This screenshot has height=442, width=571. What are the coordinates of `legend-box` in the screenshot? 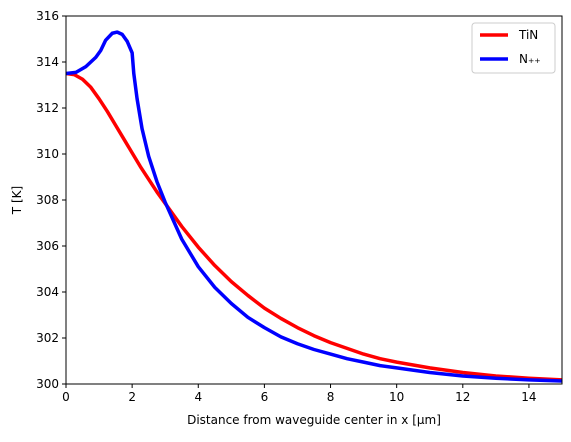 It's located at (513, 48).